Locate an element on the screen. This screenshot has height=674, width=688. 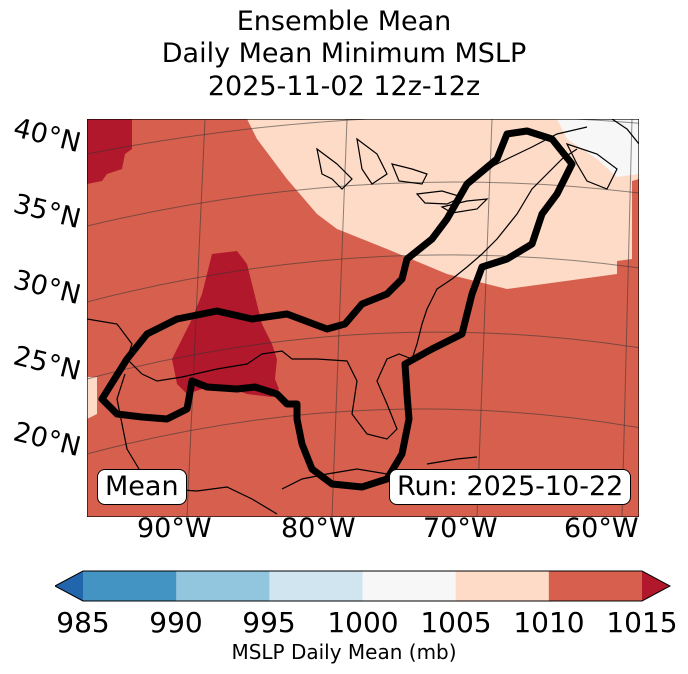
mean-label-box: Mean is located at coordinates (142, 487).